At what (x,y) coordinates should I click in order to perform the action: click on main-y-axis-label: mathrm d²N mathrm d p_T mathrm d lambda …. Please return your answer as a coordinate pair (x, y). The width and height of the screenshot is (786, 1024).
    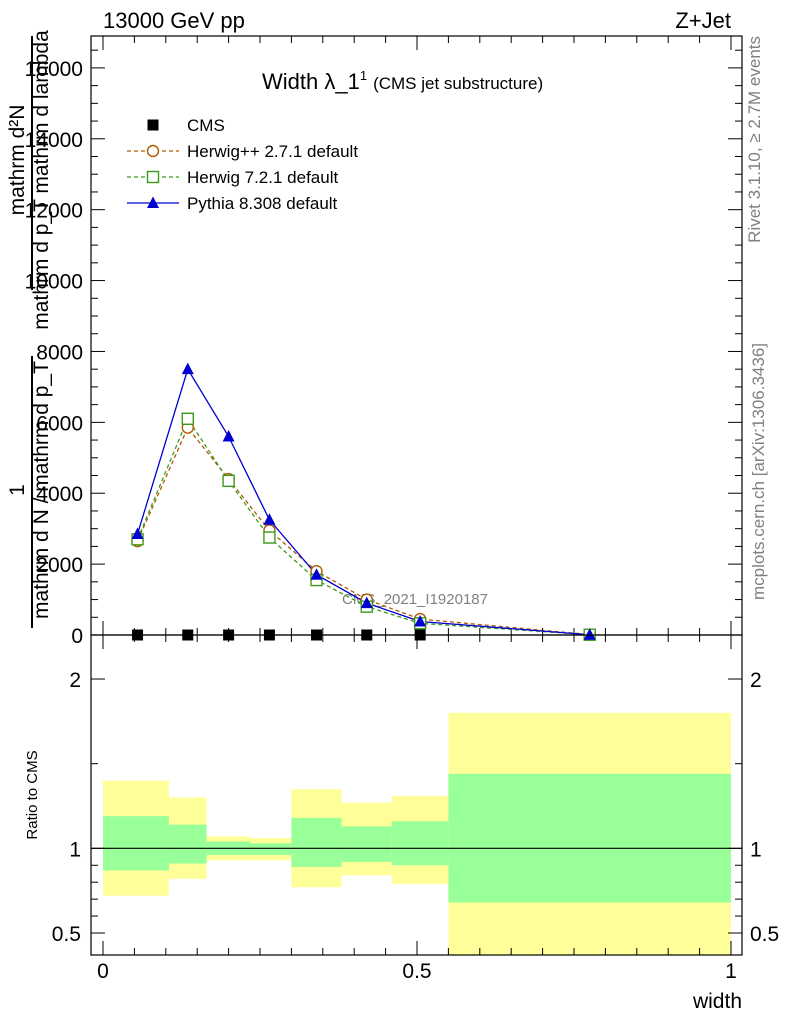
    Looking at the image, I should click on (29, 329).